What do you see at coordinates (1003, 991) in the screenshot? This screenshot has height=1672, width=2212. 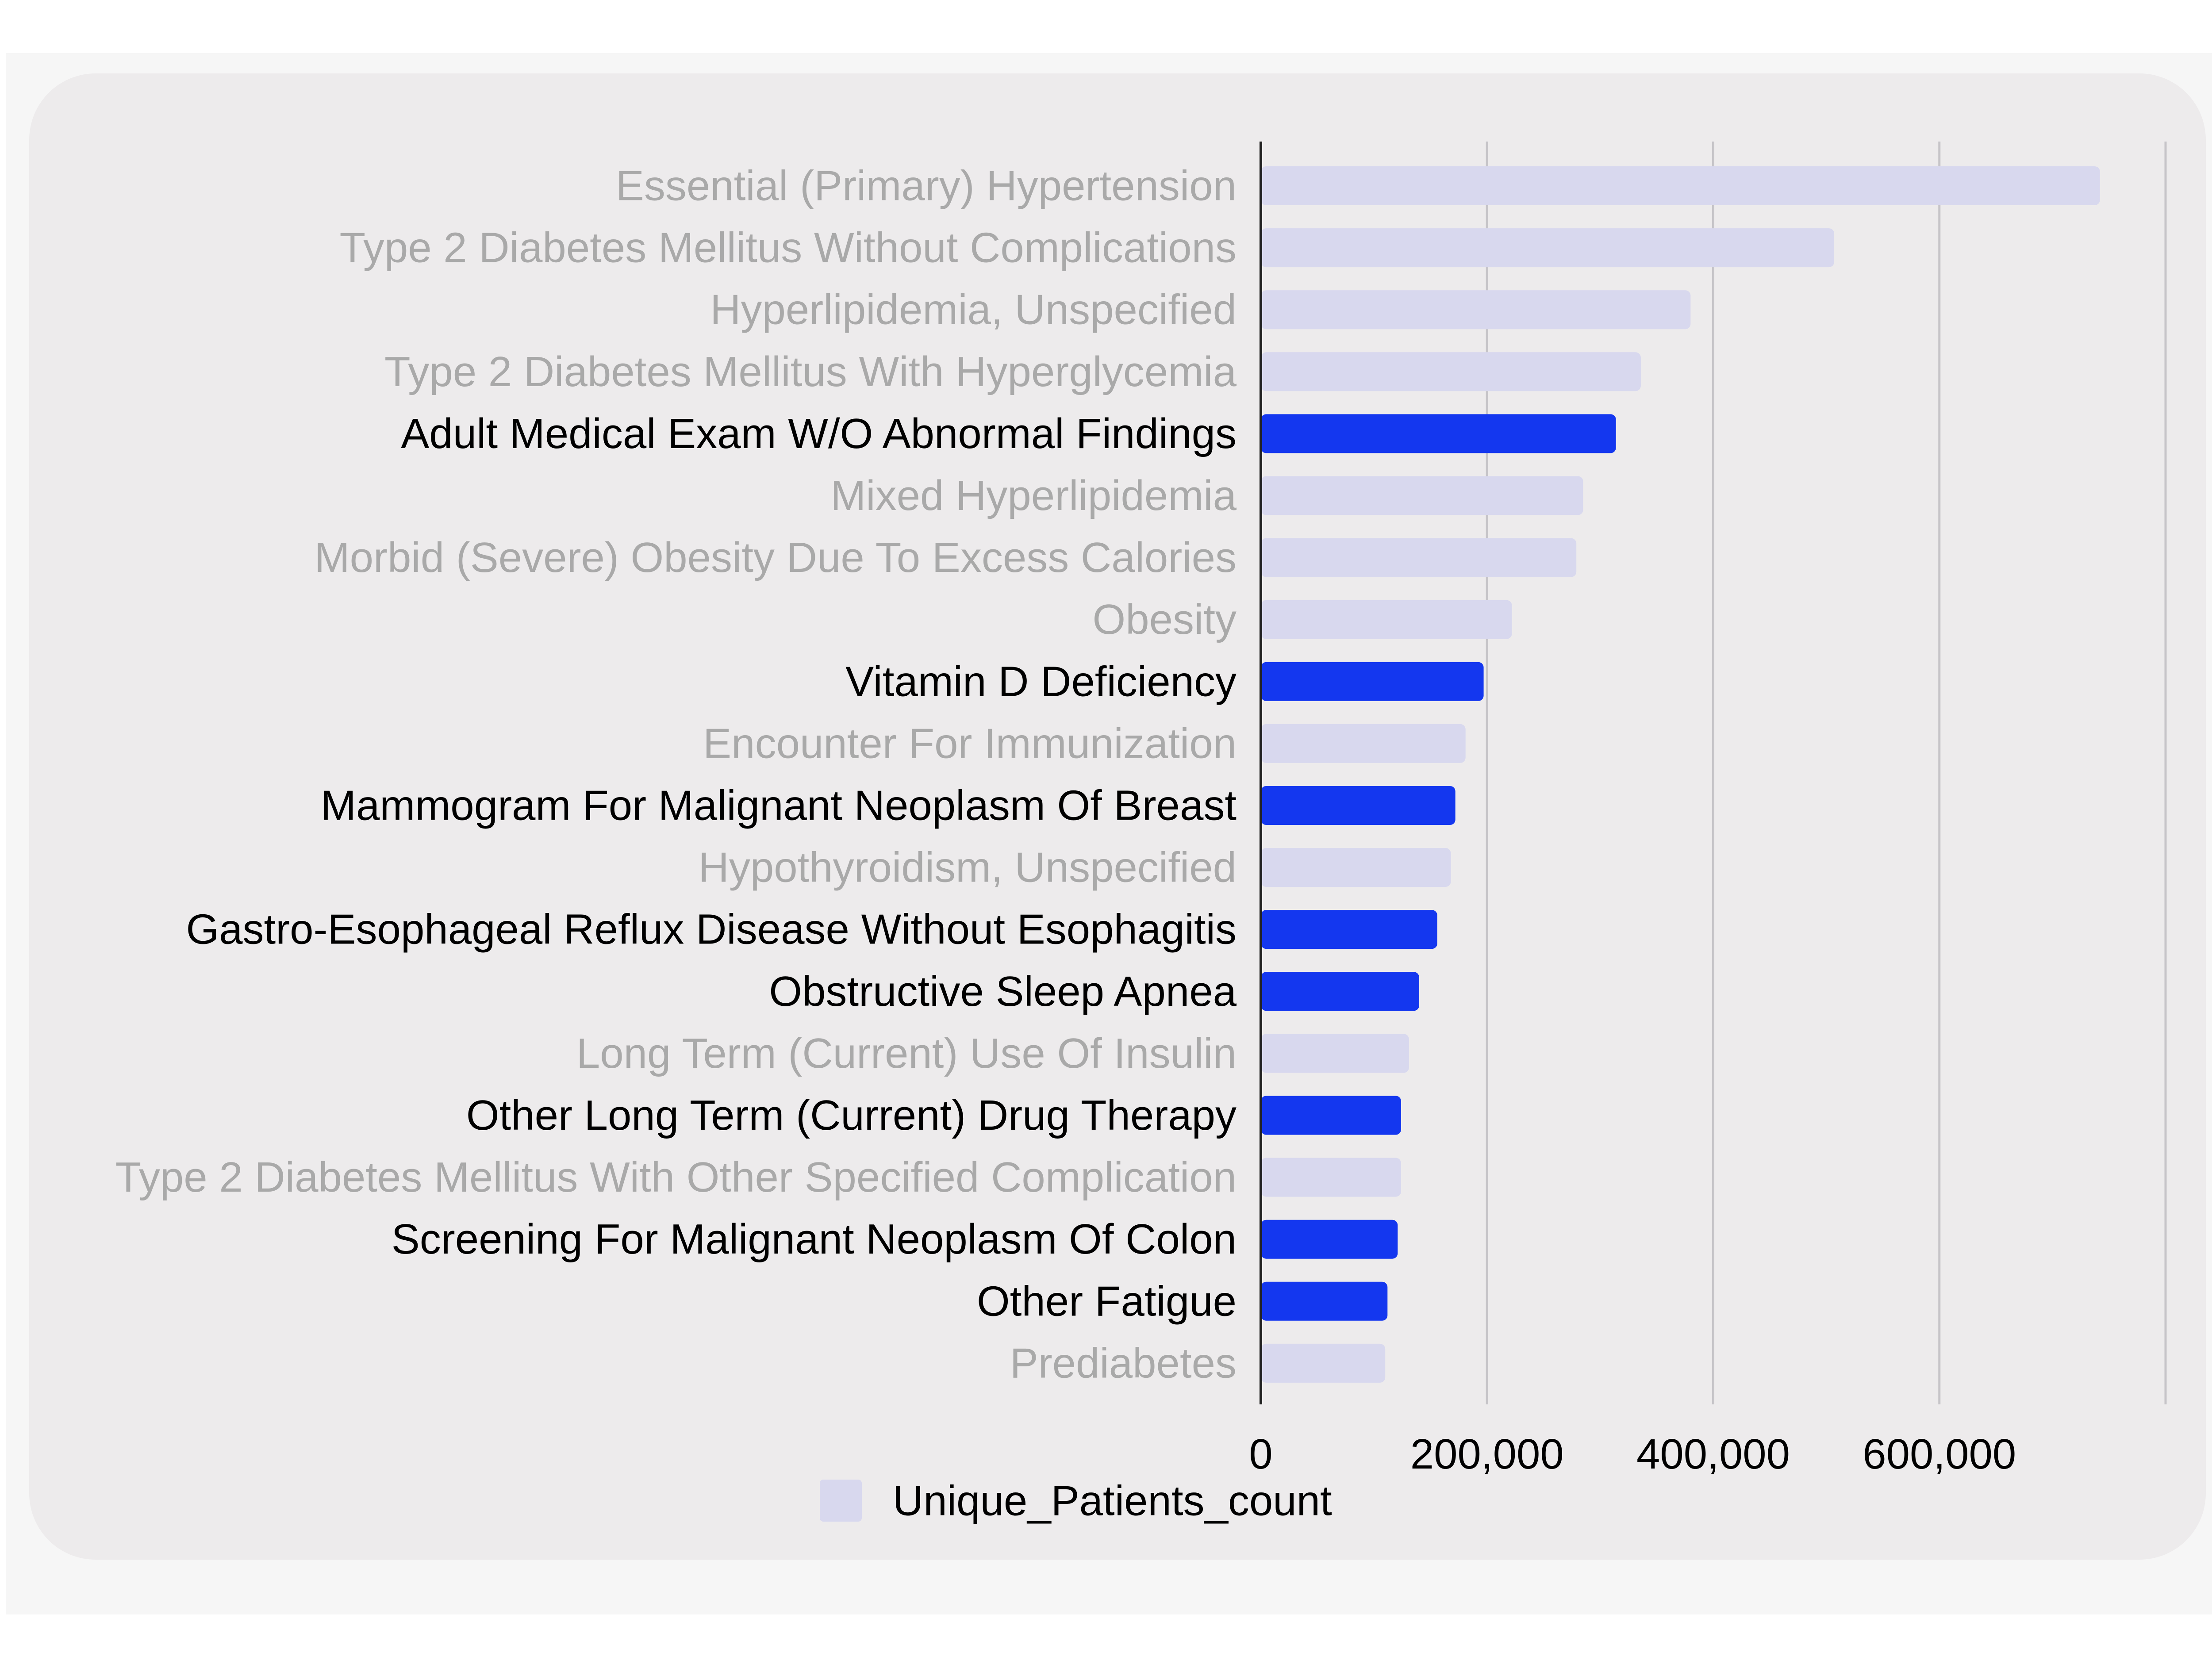 I see `category-label: Obstructive Sleep Apnea` at bounding box center [1003, 991].